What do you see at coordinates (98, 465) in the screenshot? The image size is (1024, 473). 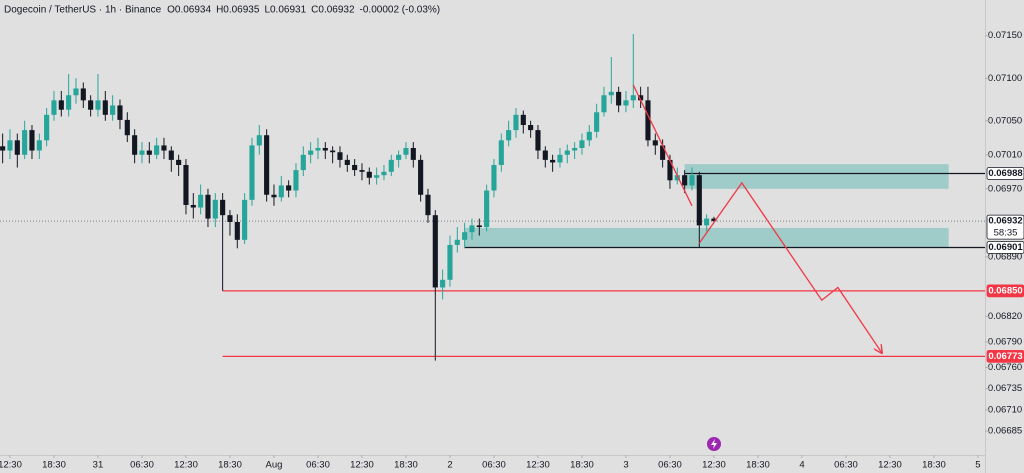 I see `x-tick-label: 31` at bounding box center [98, 465].